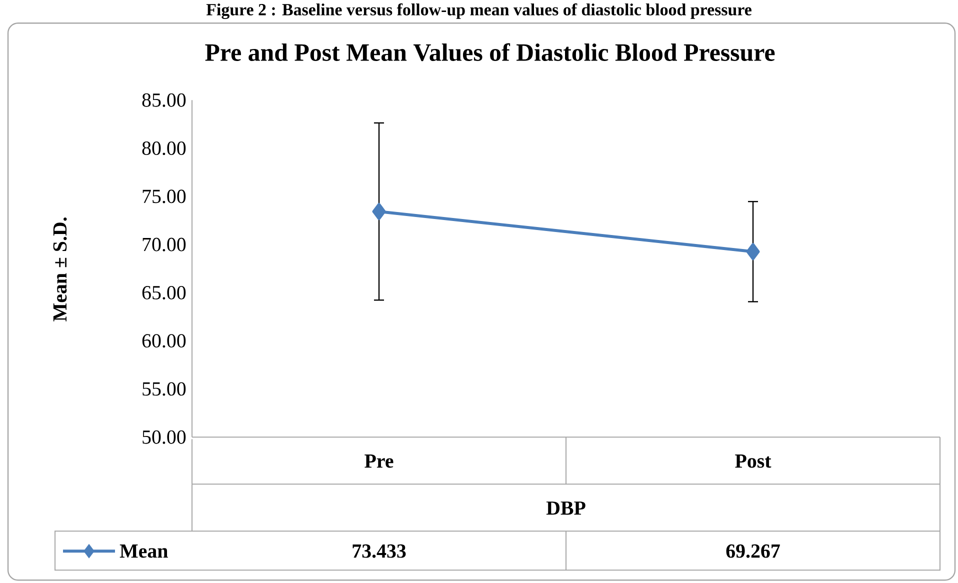  What do you see at coordinates (379, 461) in the screenshot?
I see `x-tick-label: Pre` at bounding box center [379, 461].